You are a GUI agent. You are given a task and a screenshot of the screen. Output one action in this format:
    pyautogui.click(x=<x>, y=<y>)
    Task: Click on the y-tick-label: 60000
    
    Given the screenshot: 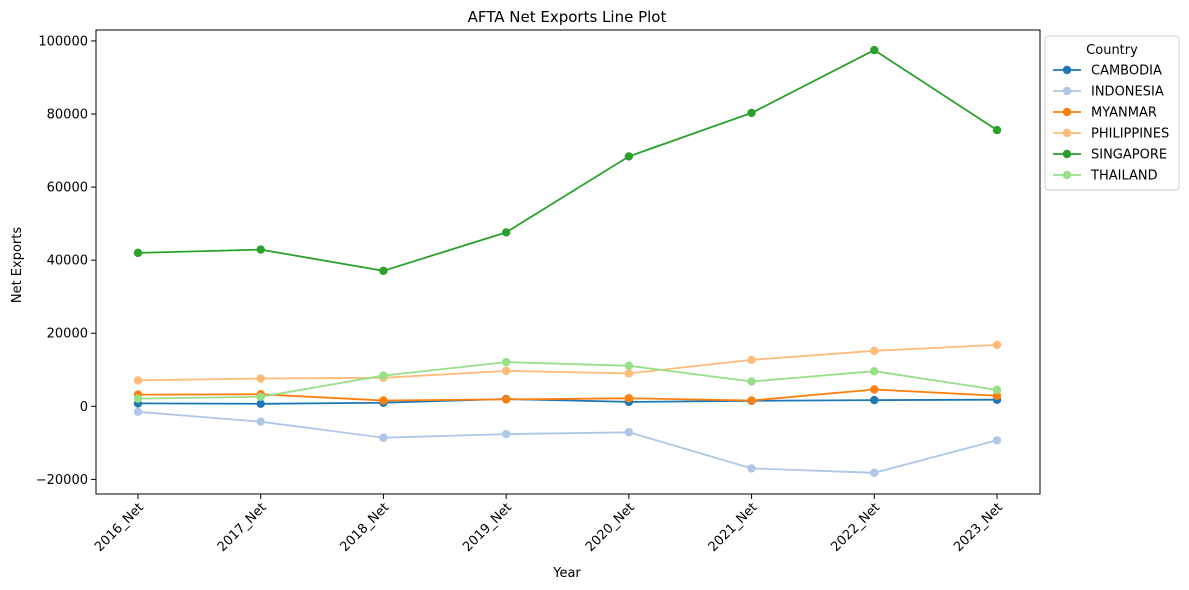 What is the action you would take?
    pyautogui.click(x=67, y=188)
    